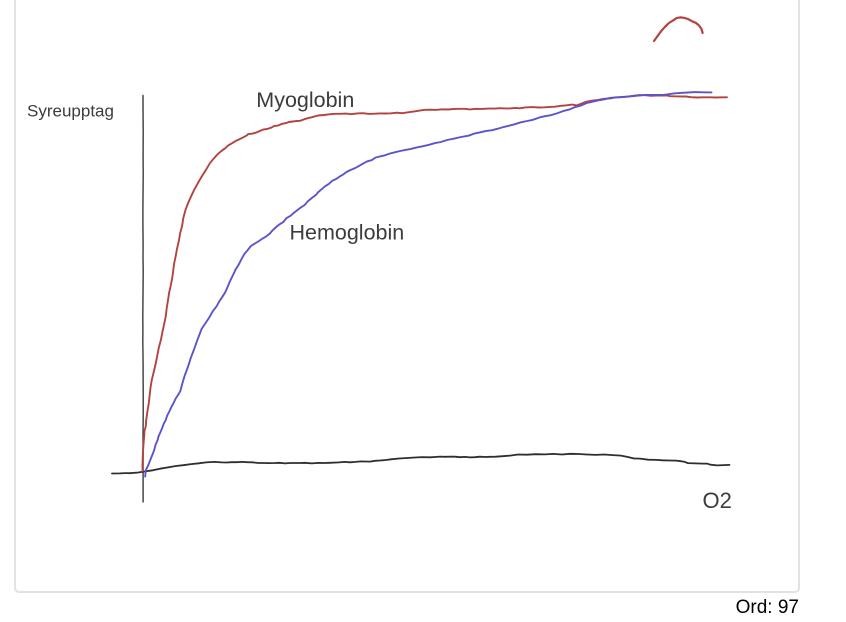  I want to click on svg-text: Syreupptag, so click(70, 111).